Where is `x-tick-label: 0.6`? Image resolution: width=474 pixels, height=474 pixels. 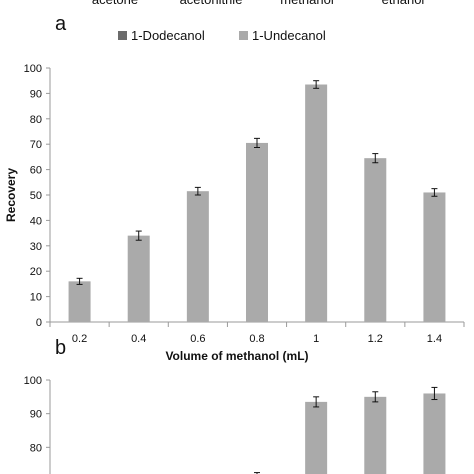 x-tick-label: 0.6 is located at coordinates (197, 339).